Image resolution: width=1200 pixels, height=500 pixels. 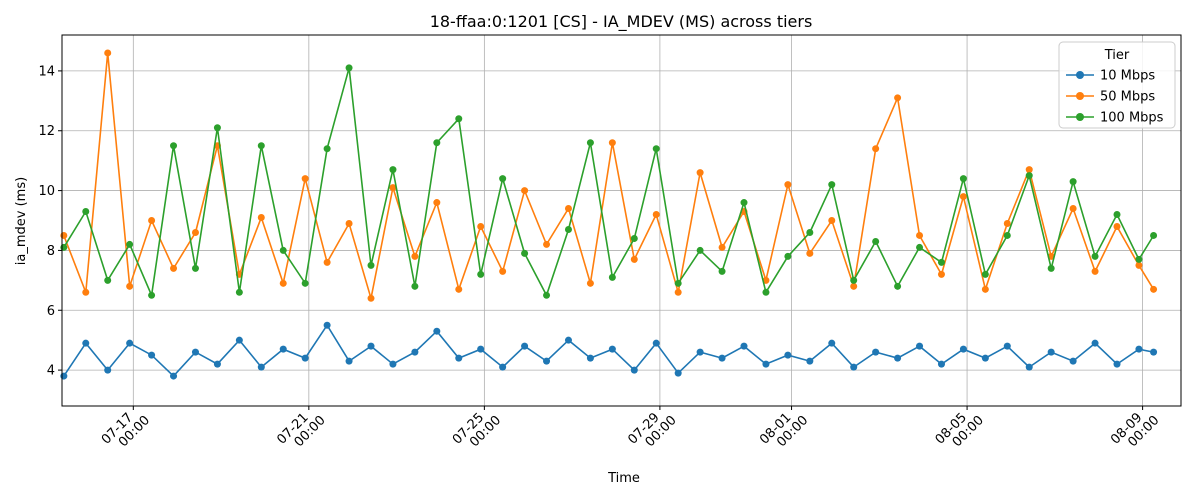 I want to click on legend-label: 50 Mbps, so click(x=1127, y=97).